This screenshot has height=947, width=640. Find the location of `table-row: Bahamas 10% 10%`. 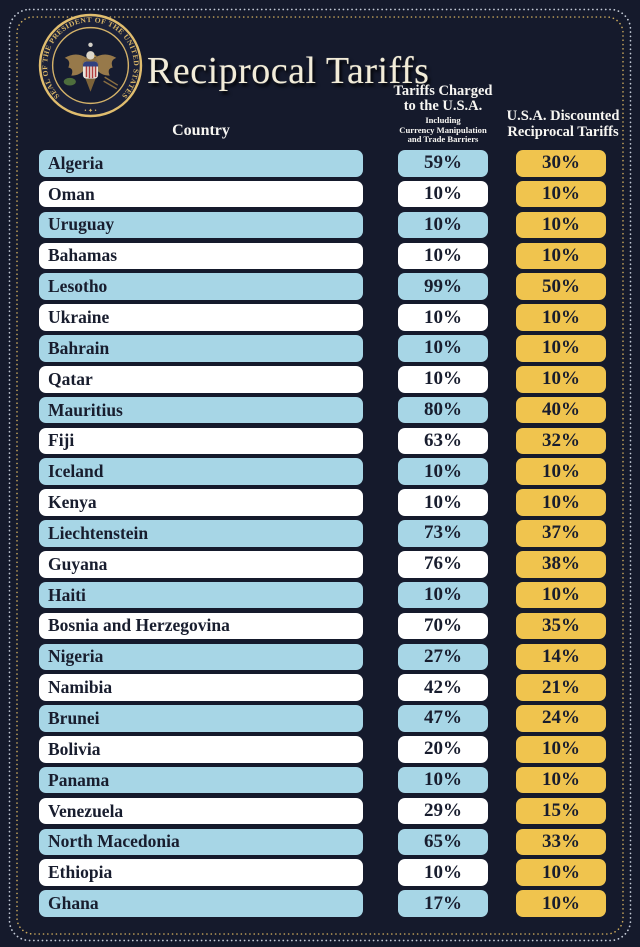

table-row: Bahamas 10% 10% is located at coordinates (320, 256).